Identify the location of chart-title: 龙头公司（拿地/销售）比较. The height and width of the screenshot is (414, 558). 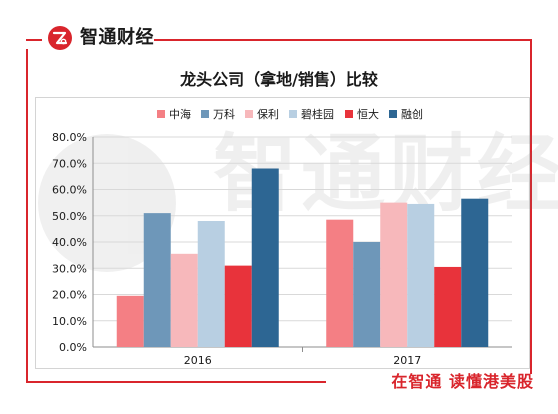
(279, 79).